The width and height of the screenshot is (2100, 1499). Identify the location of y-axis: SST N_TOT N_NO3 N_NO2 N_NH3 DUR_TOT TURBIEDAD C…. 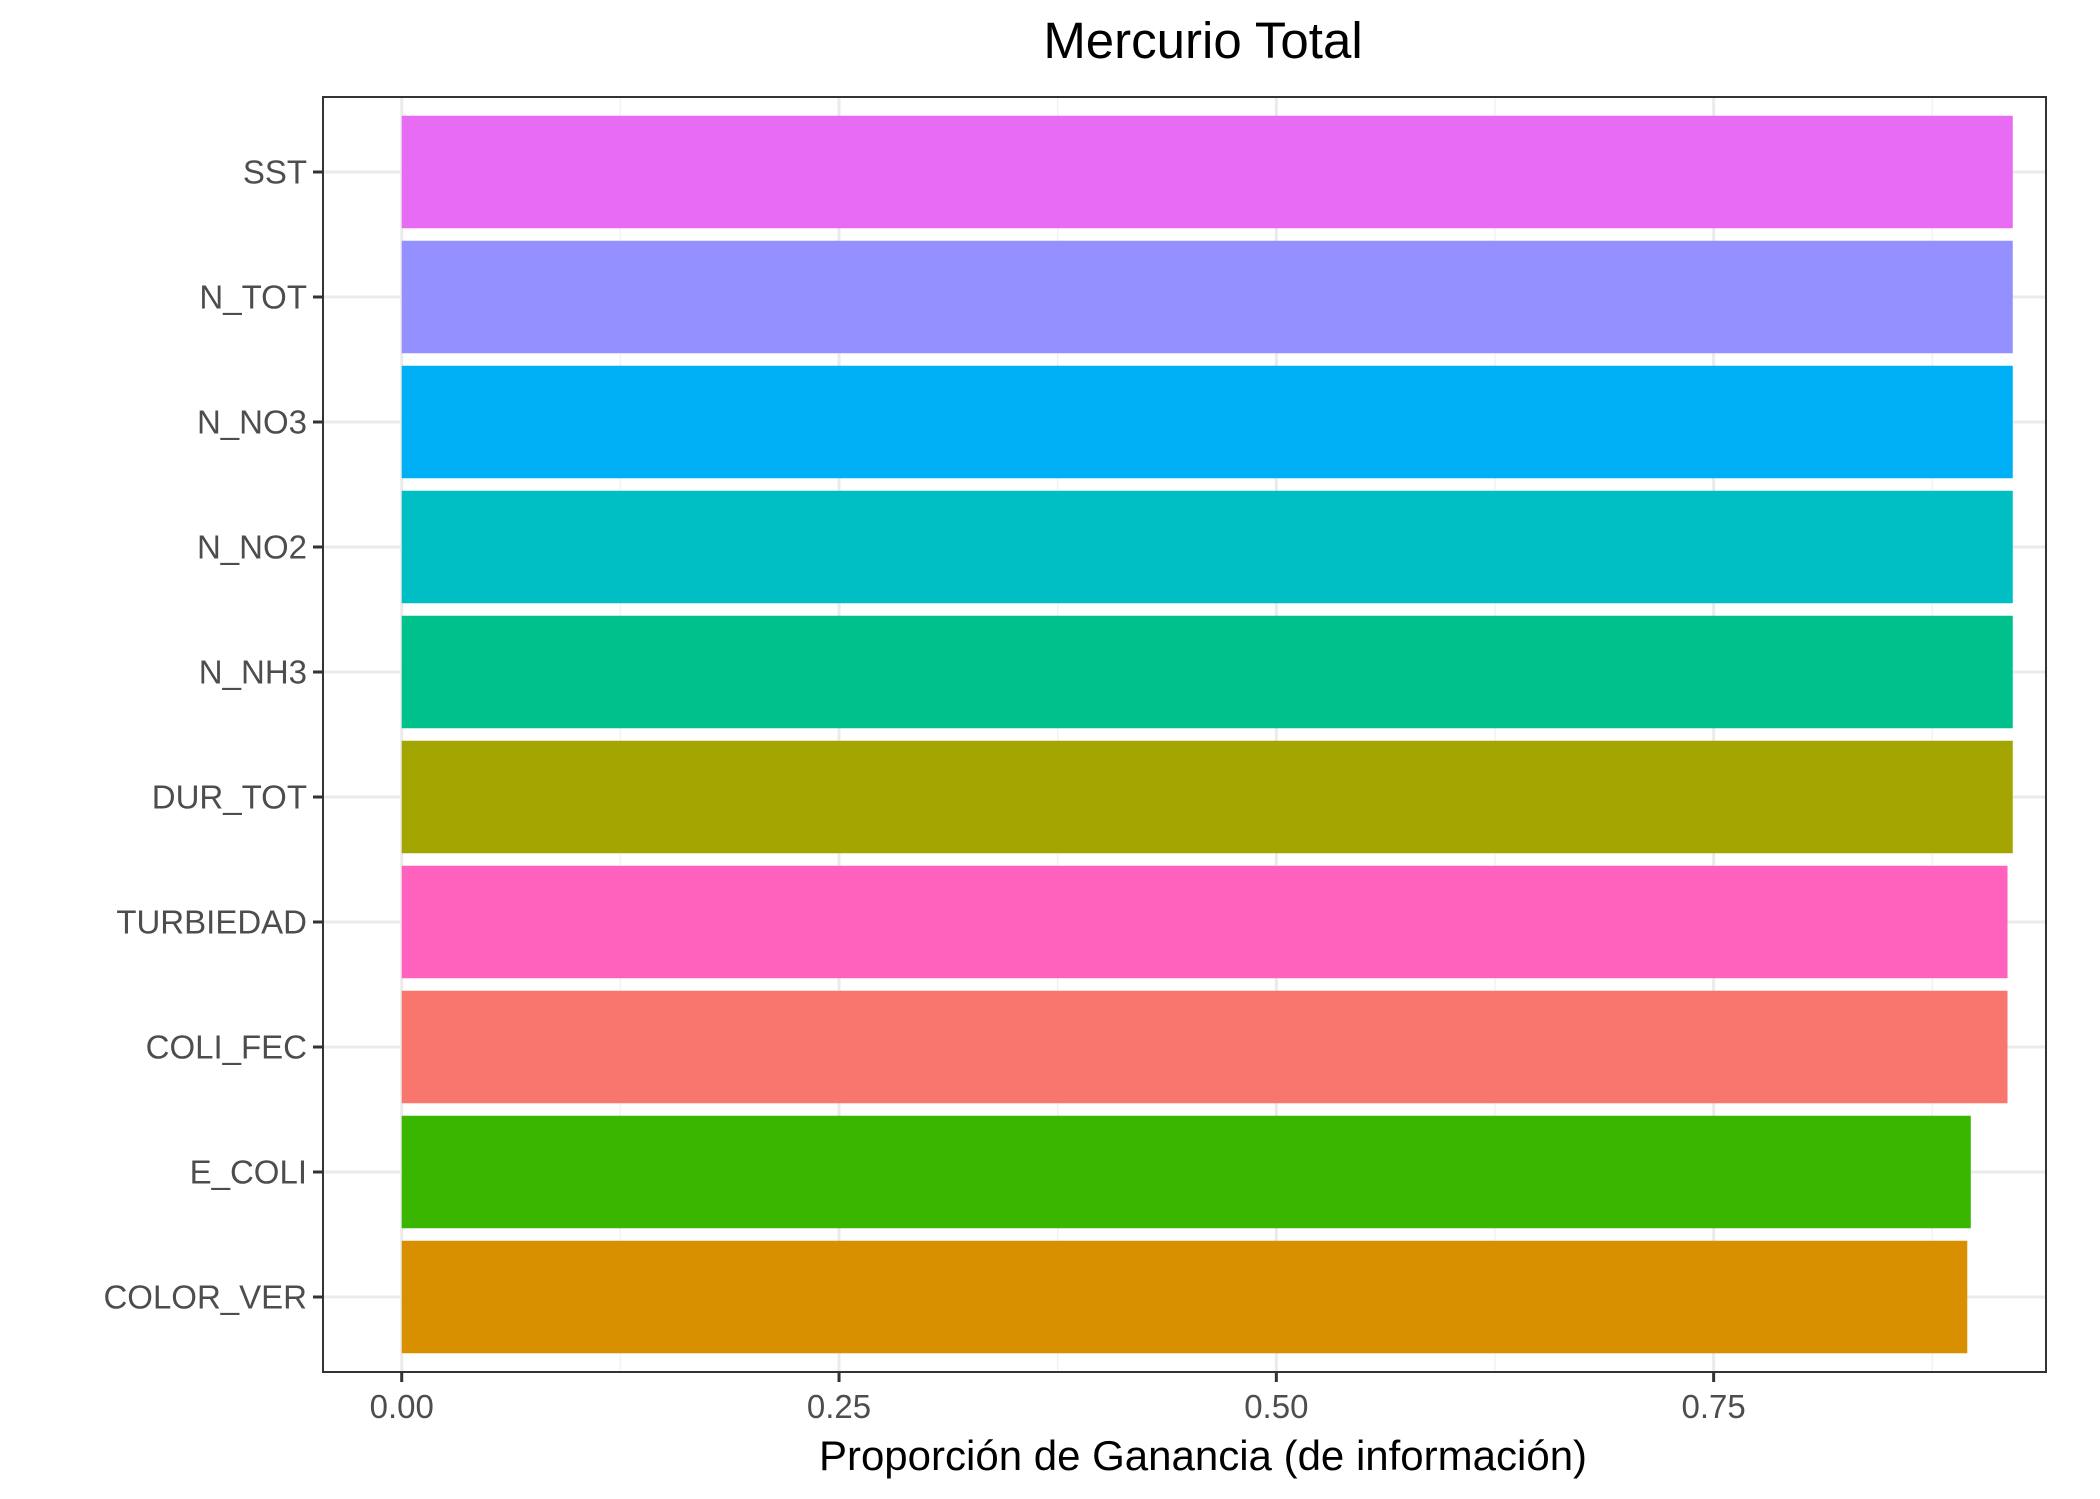
(213, 735).